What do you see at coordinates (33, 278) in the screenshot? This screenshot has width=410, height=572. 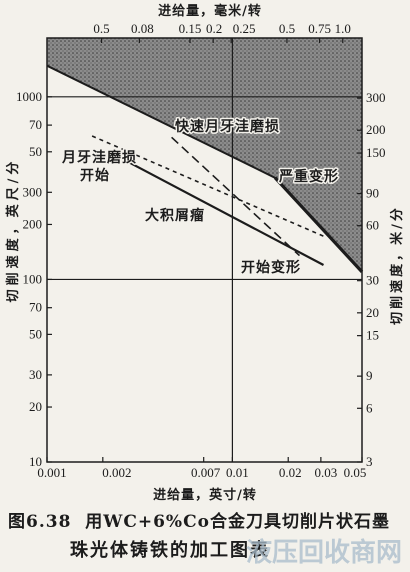 I see `y-tick-label: 100` at bounding box center [33, 278].